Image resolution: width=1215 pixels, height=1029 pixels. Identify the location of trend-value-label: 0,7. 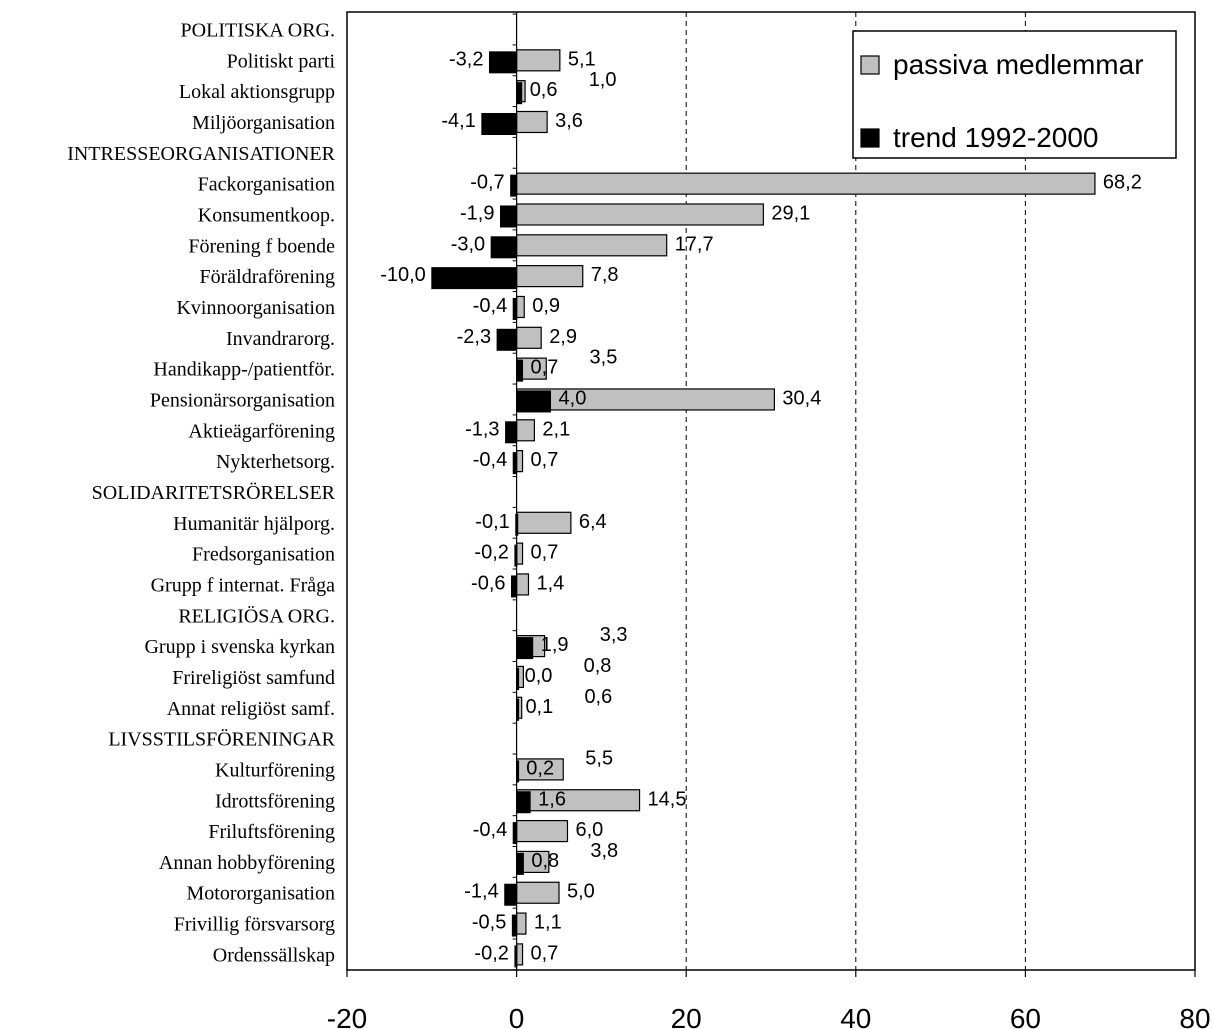
(545, 368).